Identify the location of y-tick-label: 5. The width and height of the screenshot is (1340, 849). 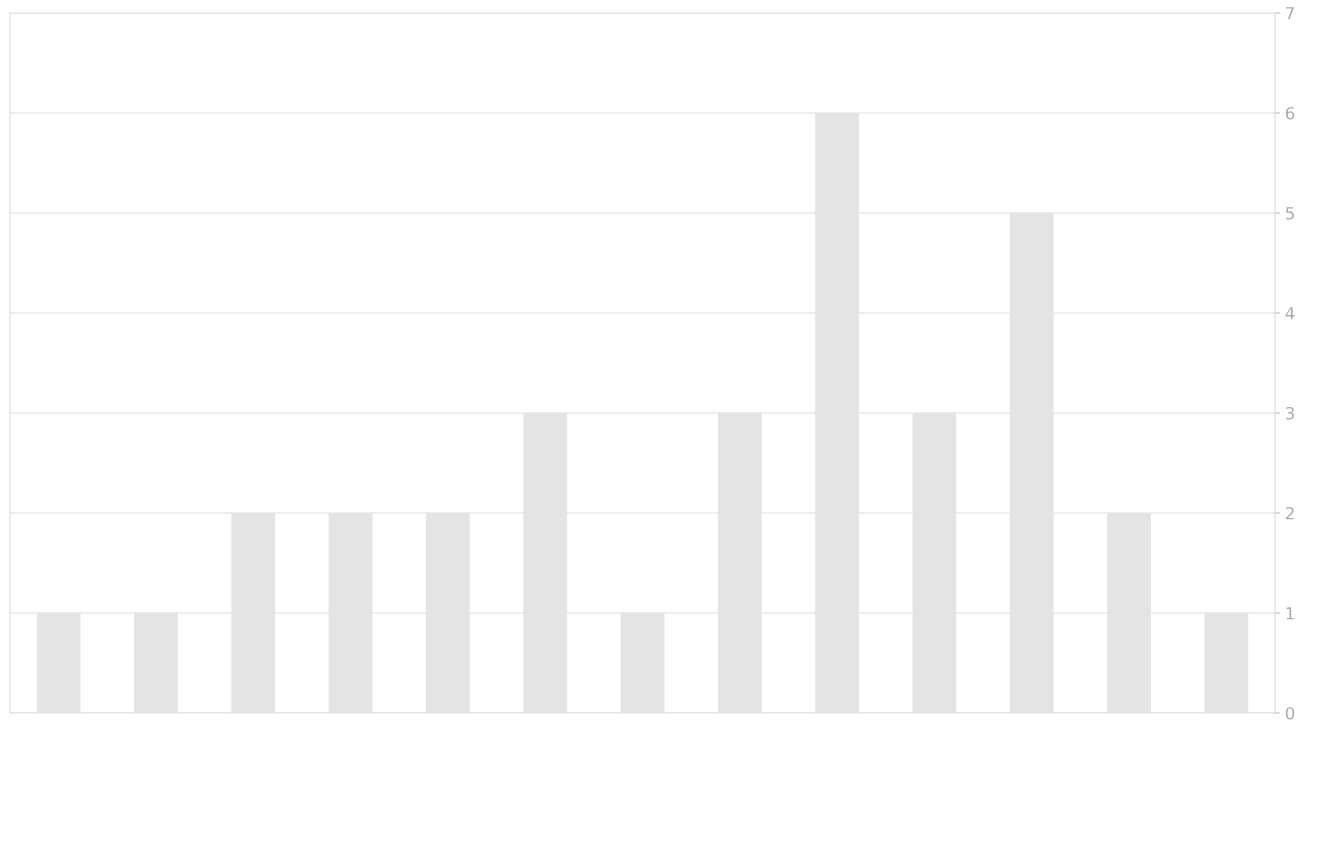
(1290, 213).